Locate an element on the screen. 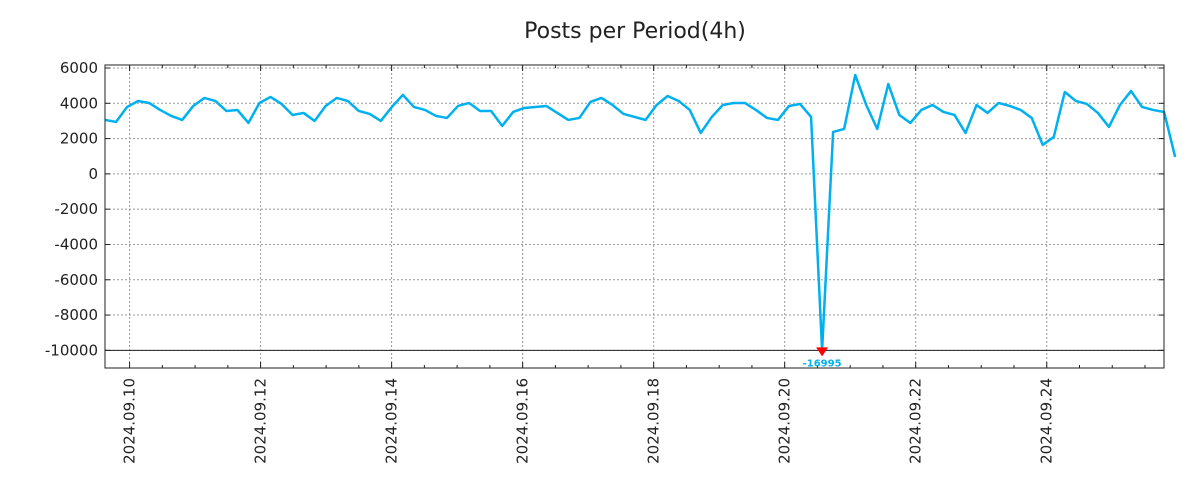  x-tick-label: 2024.09.14 is located at coordinates (392, 421).